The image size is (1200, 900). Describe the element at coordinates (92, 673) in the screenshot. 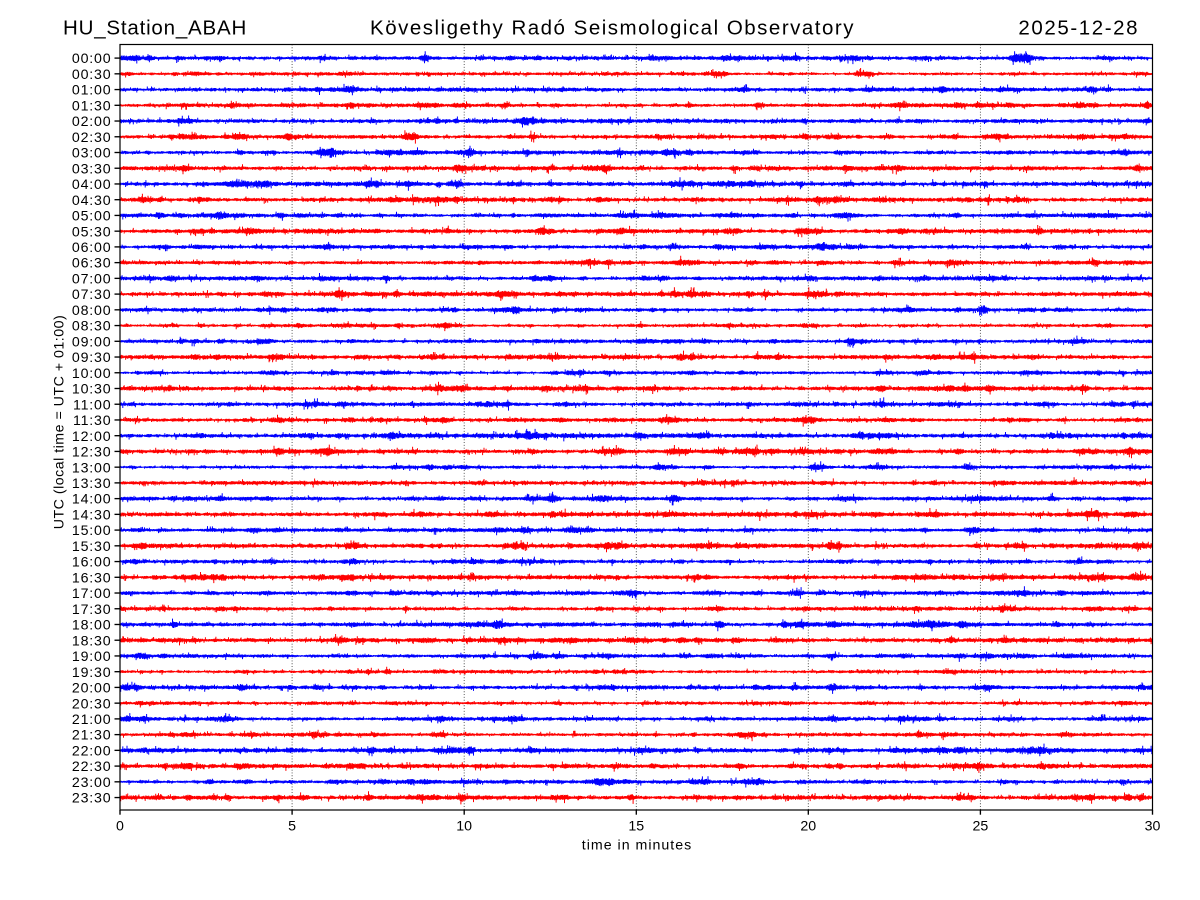

I see `svg-text: 19:30` at that location.